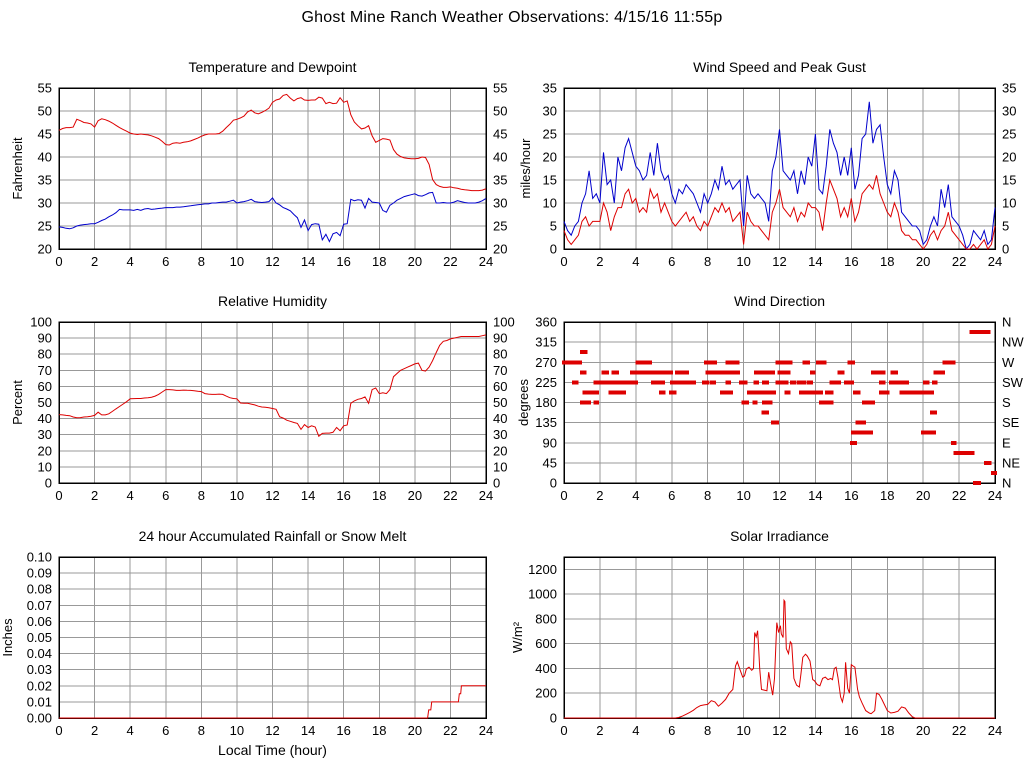 The image size is (1024, 768). What do you see at coordinates (7, 637) in the screenshot?
I see `y-axis-label: Inches` at bounding box center [7, 637].